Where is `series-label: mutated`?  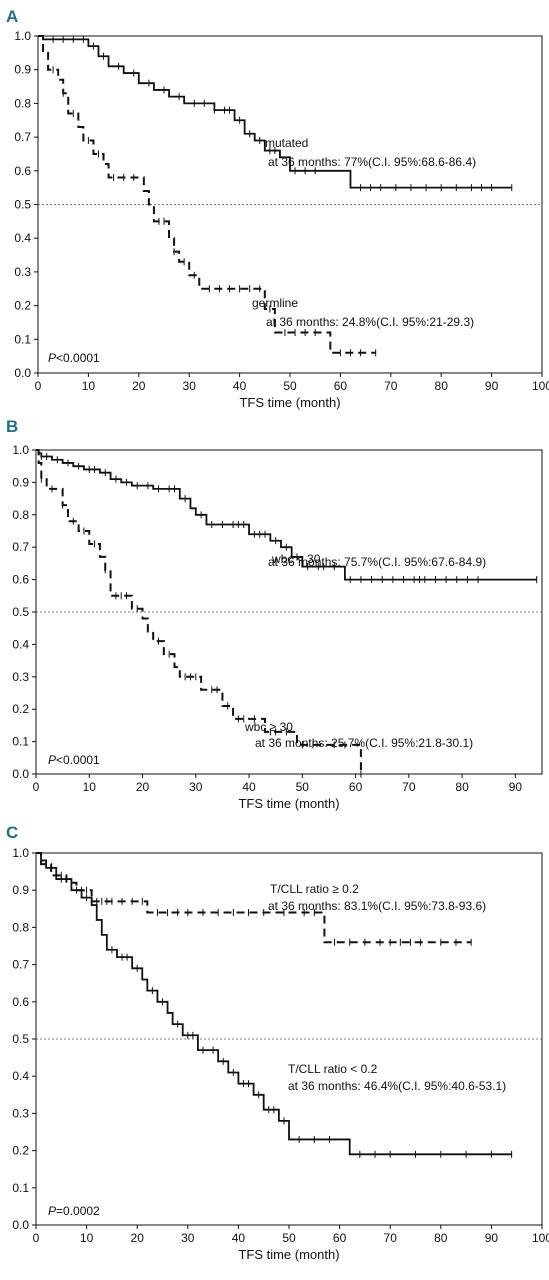
series-label: mutated is located at coordinates (286, 143).